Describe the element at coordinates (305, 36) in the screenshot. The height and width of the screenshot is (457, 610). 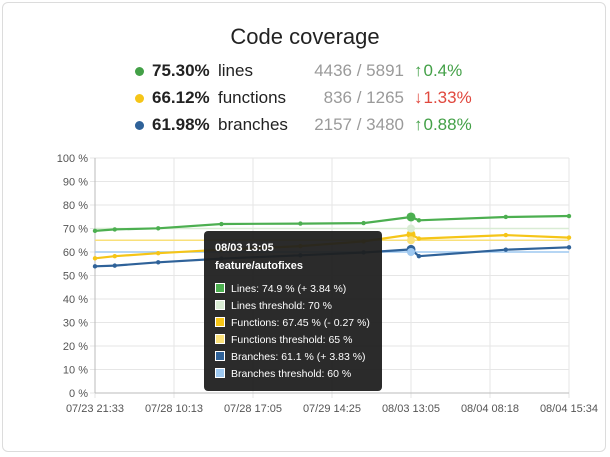
I see `chart-title: Code coverage` at that location.